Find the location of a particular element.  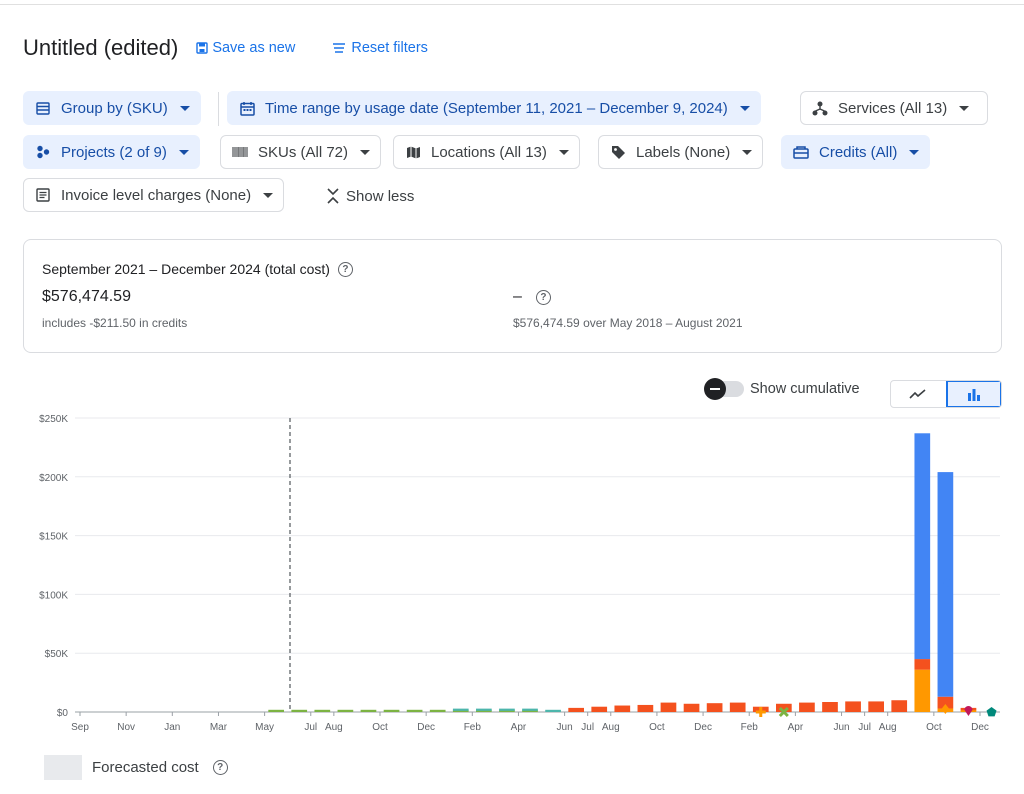

forecast-swatch is located at coordinates (63, 767).